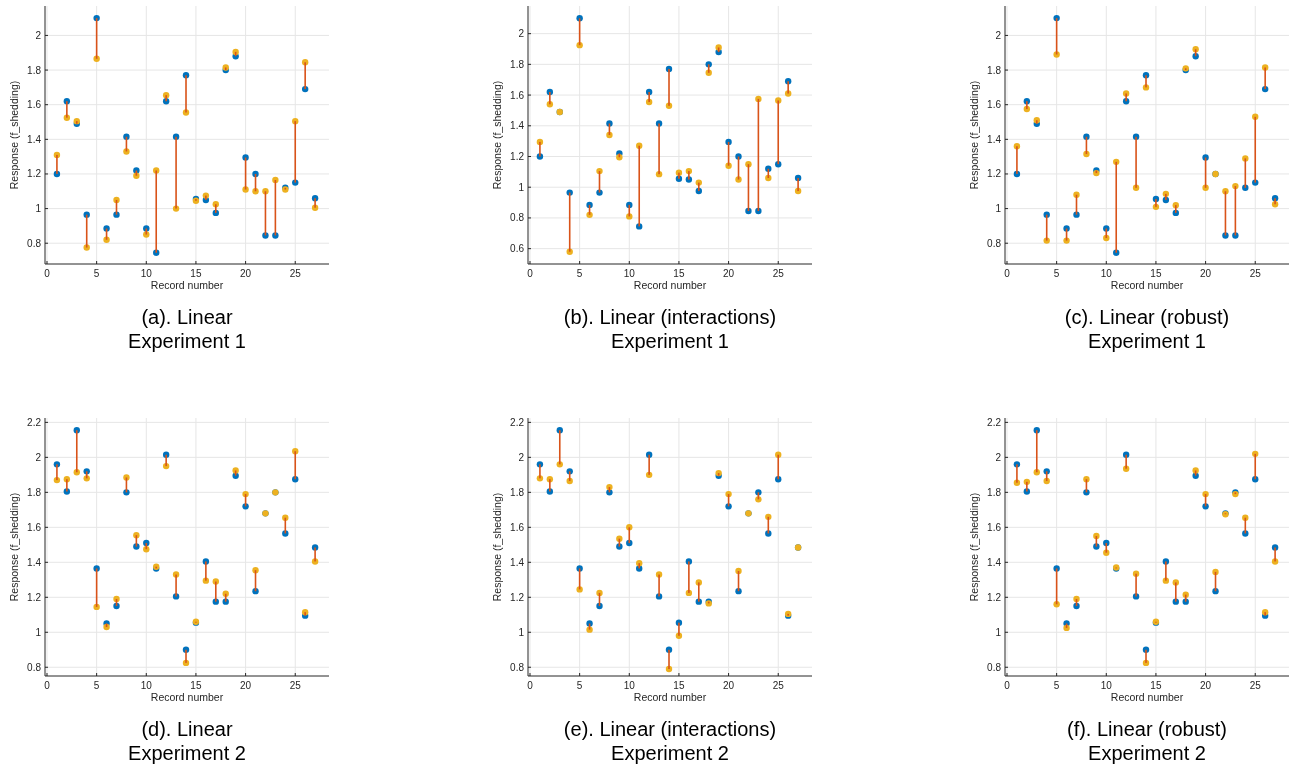 The height and width of the screenshot is (782, 1312). I want to click on text: (d). Linear, so click(187, 729).